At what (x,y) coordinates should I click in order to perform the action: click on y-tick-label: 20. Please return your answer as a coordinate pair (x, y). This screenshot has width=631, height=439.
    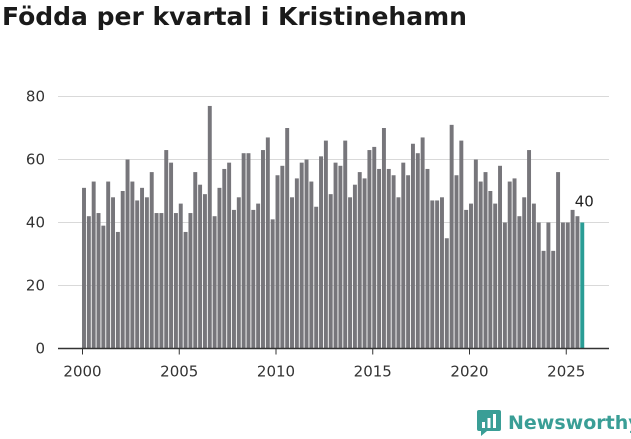
    Looking at the image, I should click on (35, 286).